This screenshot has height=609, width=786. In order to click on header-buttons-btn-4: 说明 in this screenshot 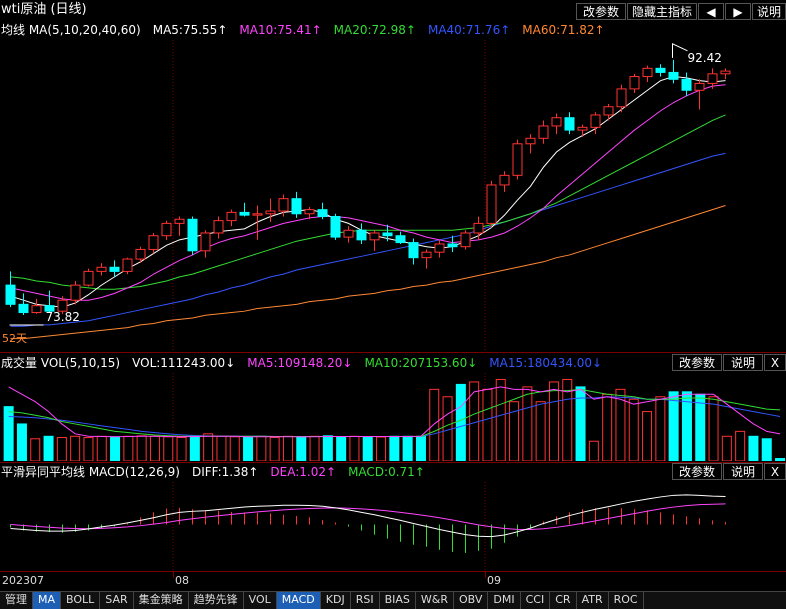, I will do `click(769, 11)`.